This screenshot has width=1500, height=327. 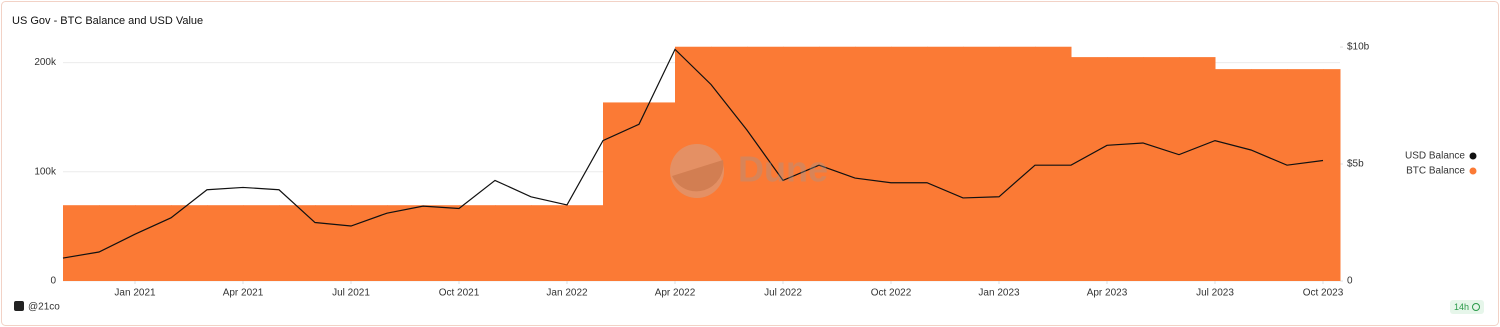 I want to click on credit: @21co, so click(x=44, y=307).